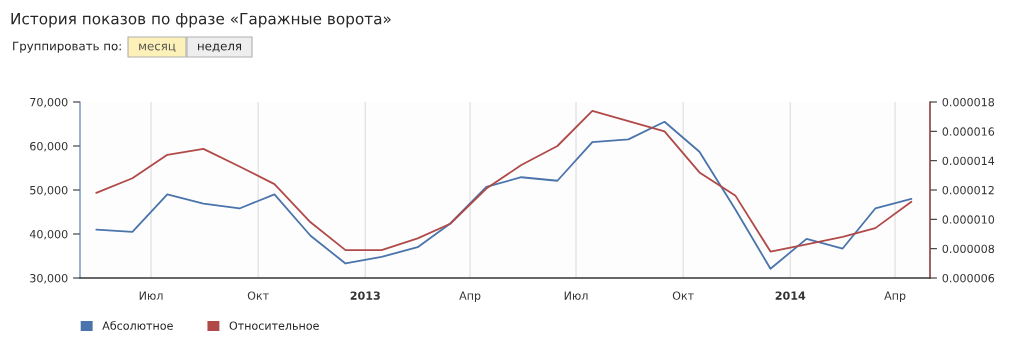 This screenshot has width=1024, height=360. Describe the element at coordinates (48, 234) in the screenshot. I see `y-tick-label: 40,000` at that location.